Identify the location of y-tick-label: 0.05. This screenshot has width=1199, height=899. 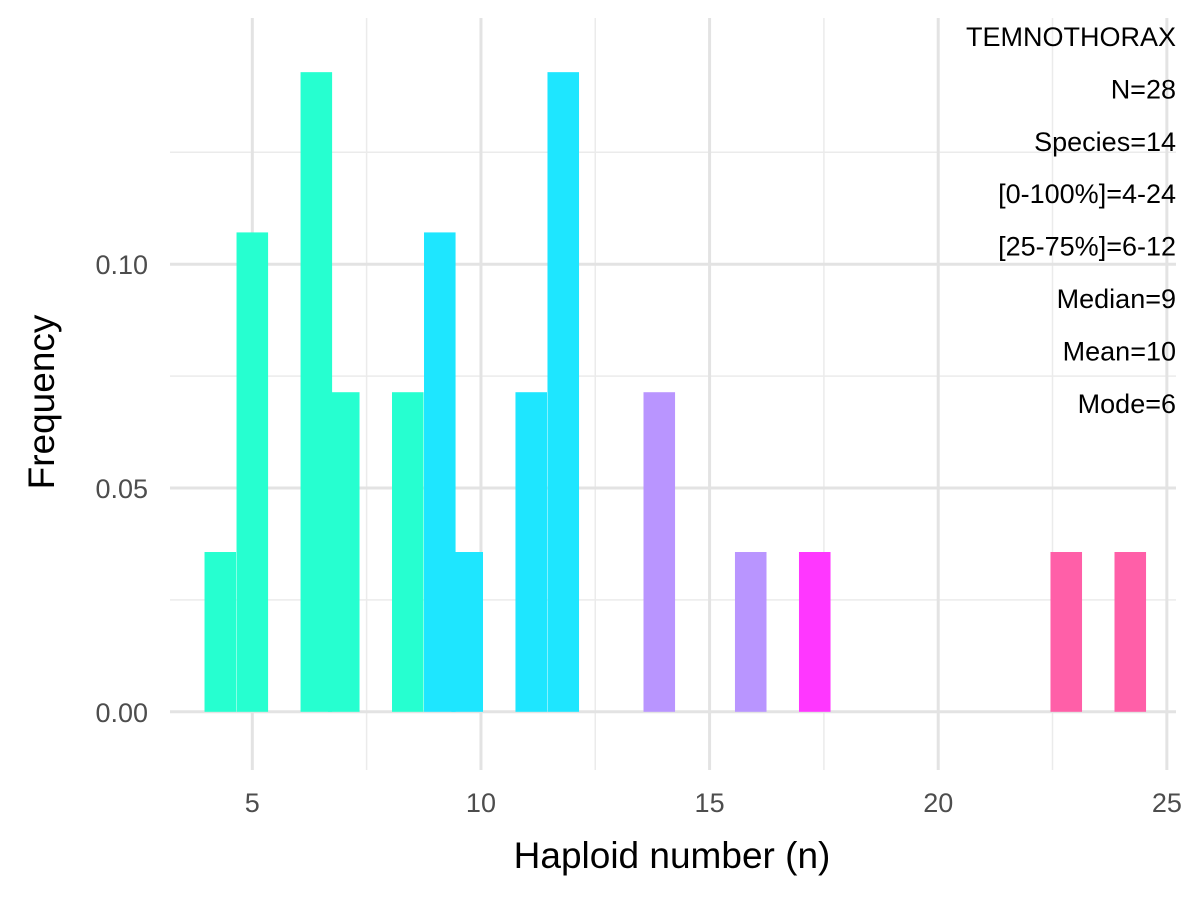
(121, 489).